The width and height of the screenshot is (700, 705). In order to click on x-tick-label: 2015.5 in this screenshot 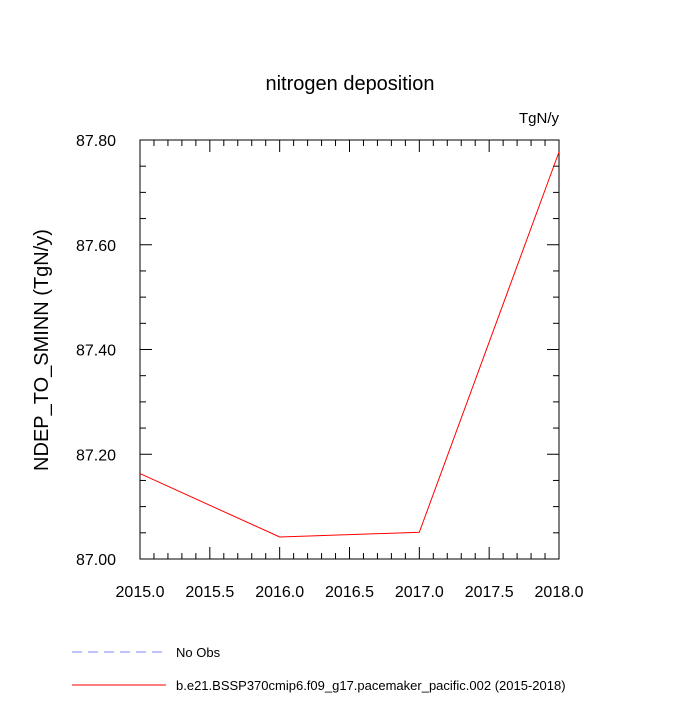, I will do `click(209, 592)`.